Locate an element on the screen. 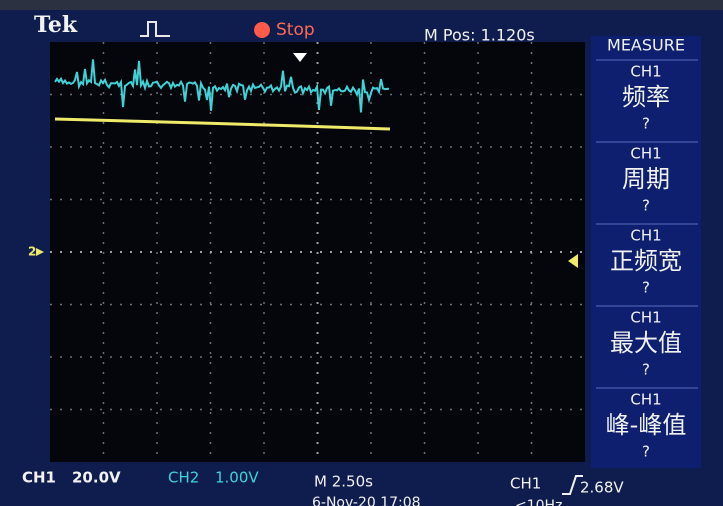 Image resolution: width=723 pixels, height=506 pixels. menu-items: CH1 频率? CH1 周期? CH1 正频宽? CH1 最大值? CH1 峰-峰值? is located at coordinates (647, 260).